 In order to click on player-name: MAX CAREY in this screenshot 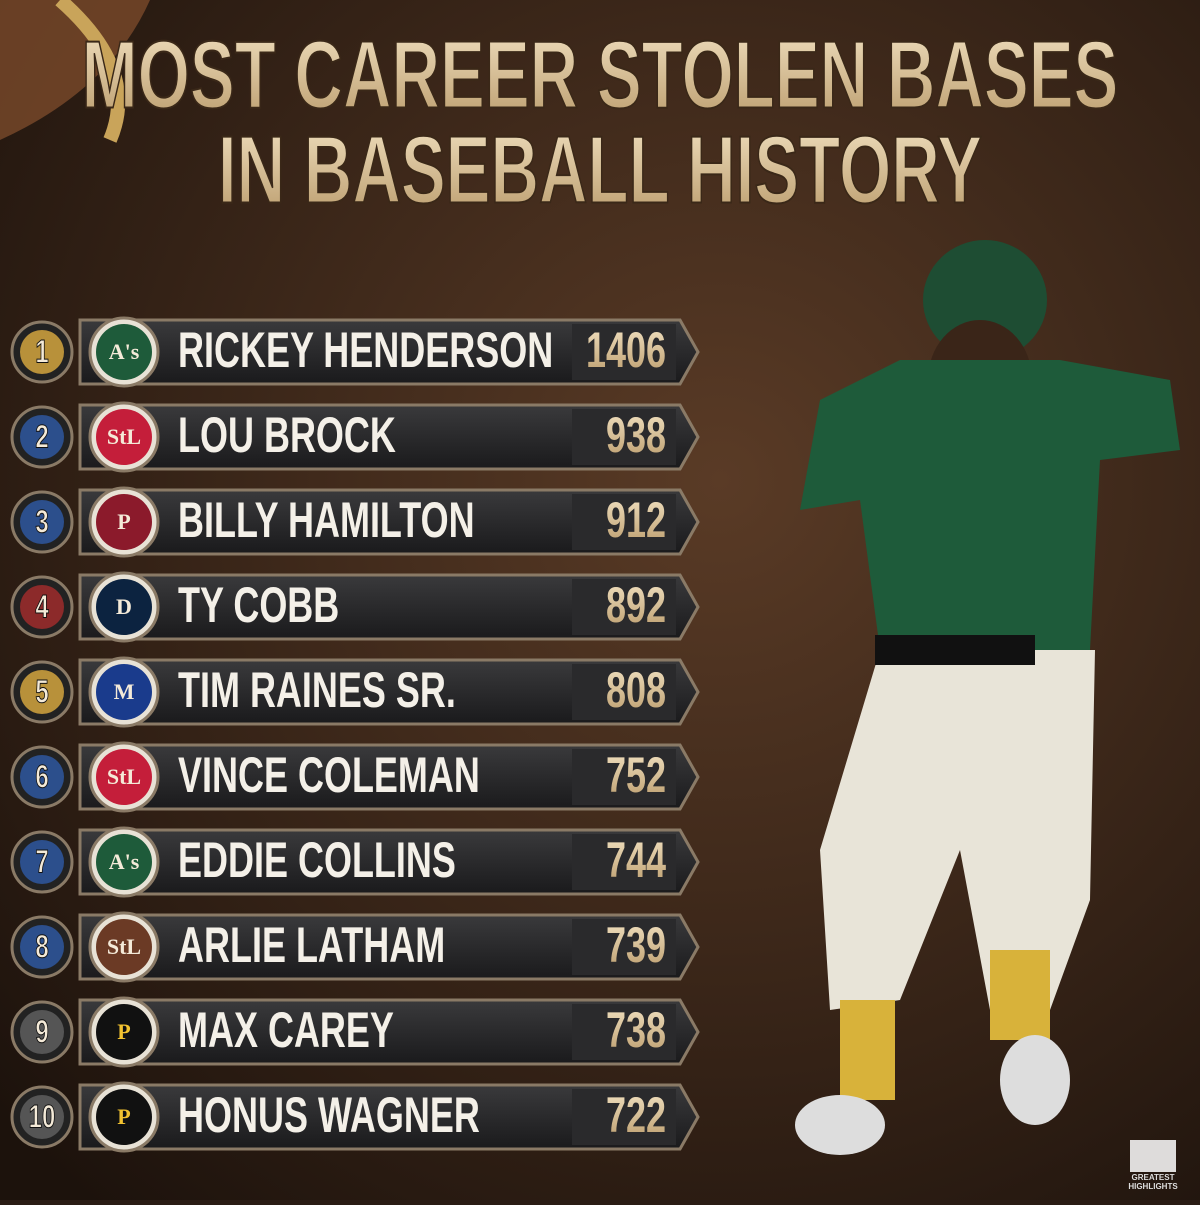, I will do `click(286, 1031)`.